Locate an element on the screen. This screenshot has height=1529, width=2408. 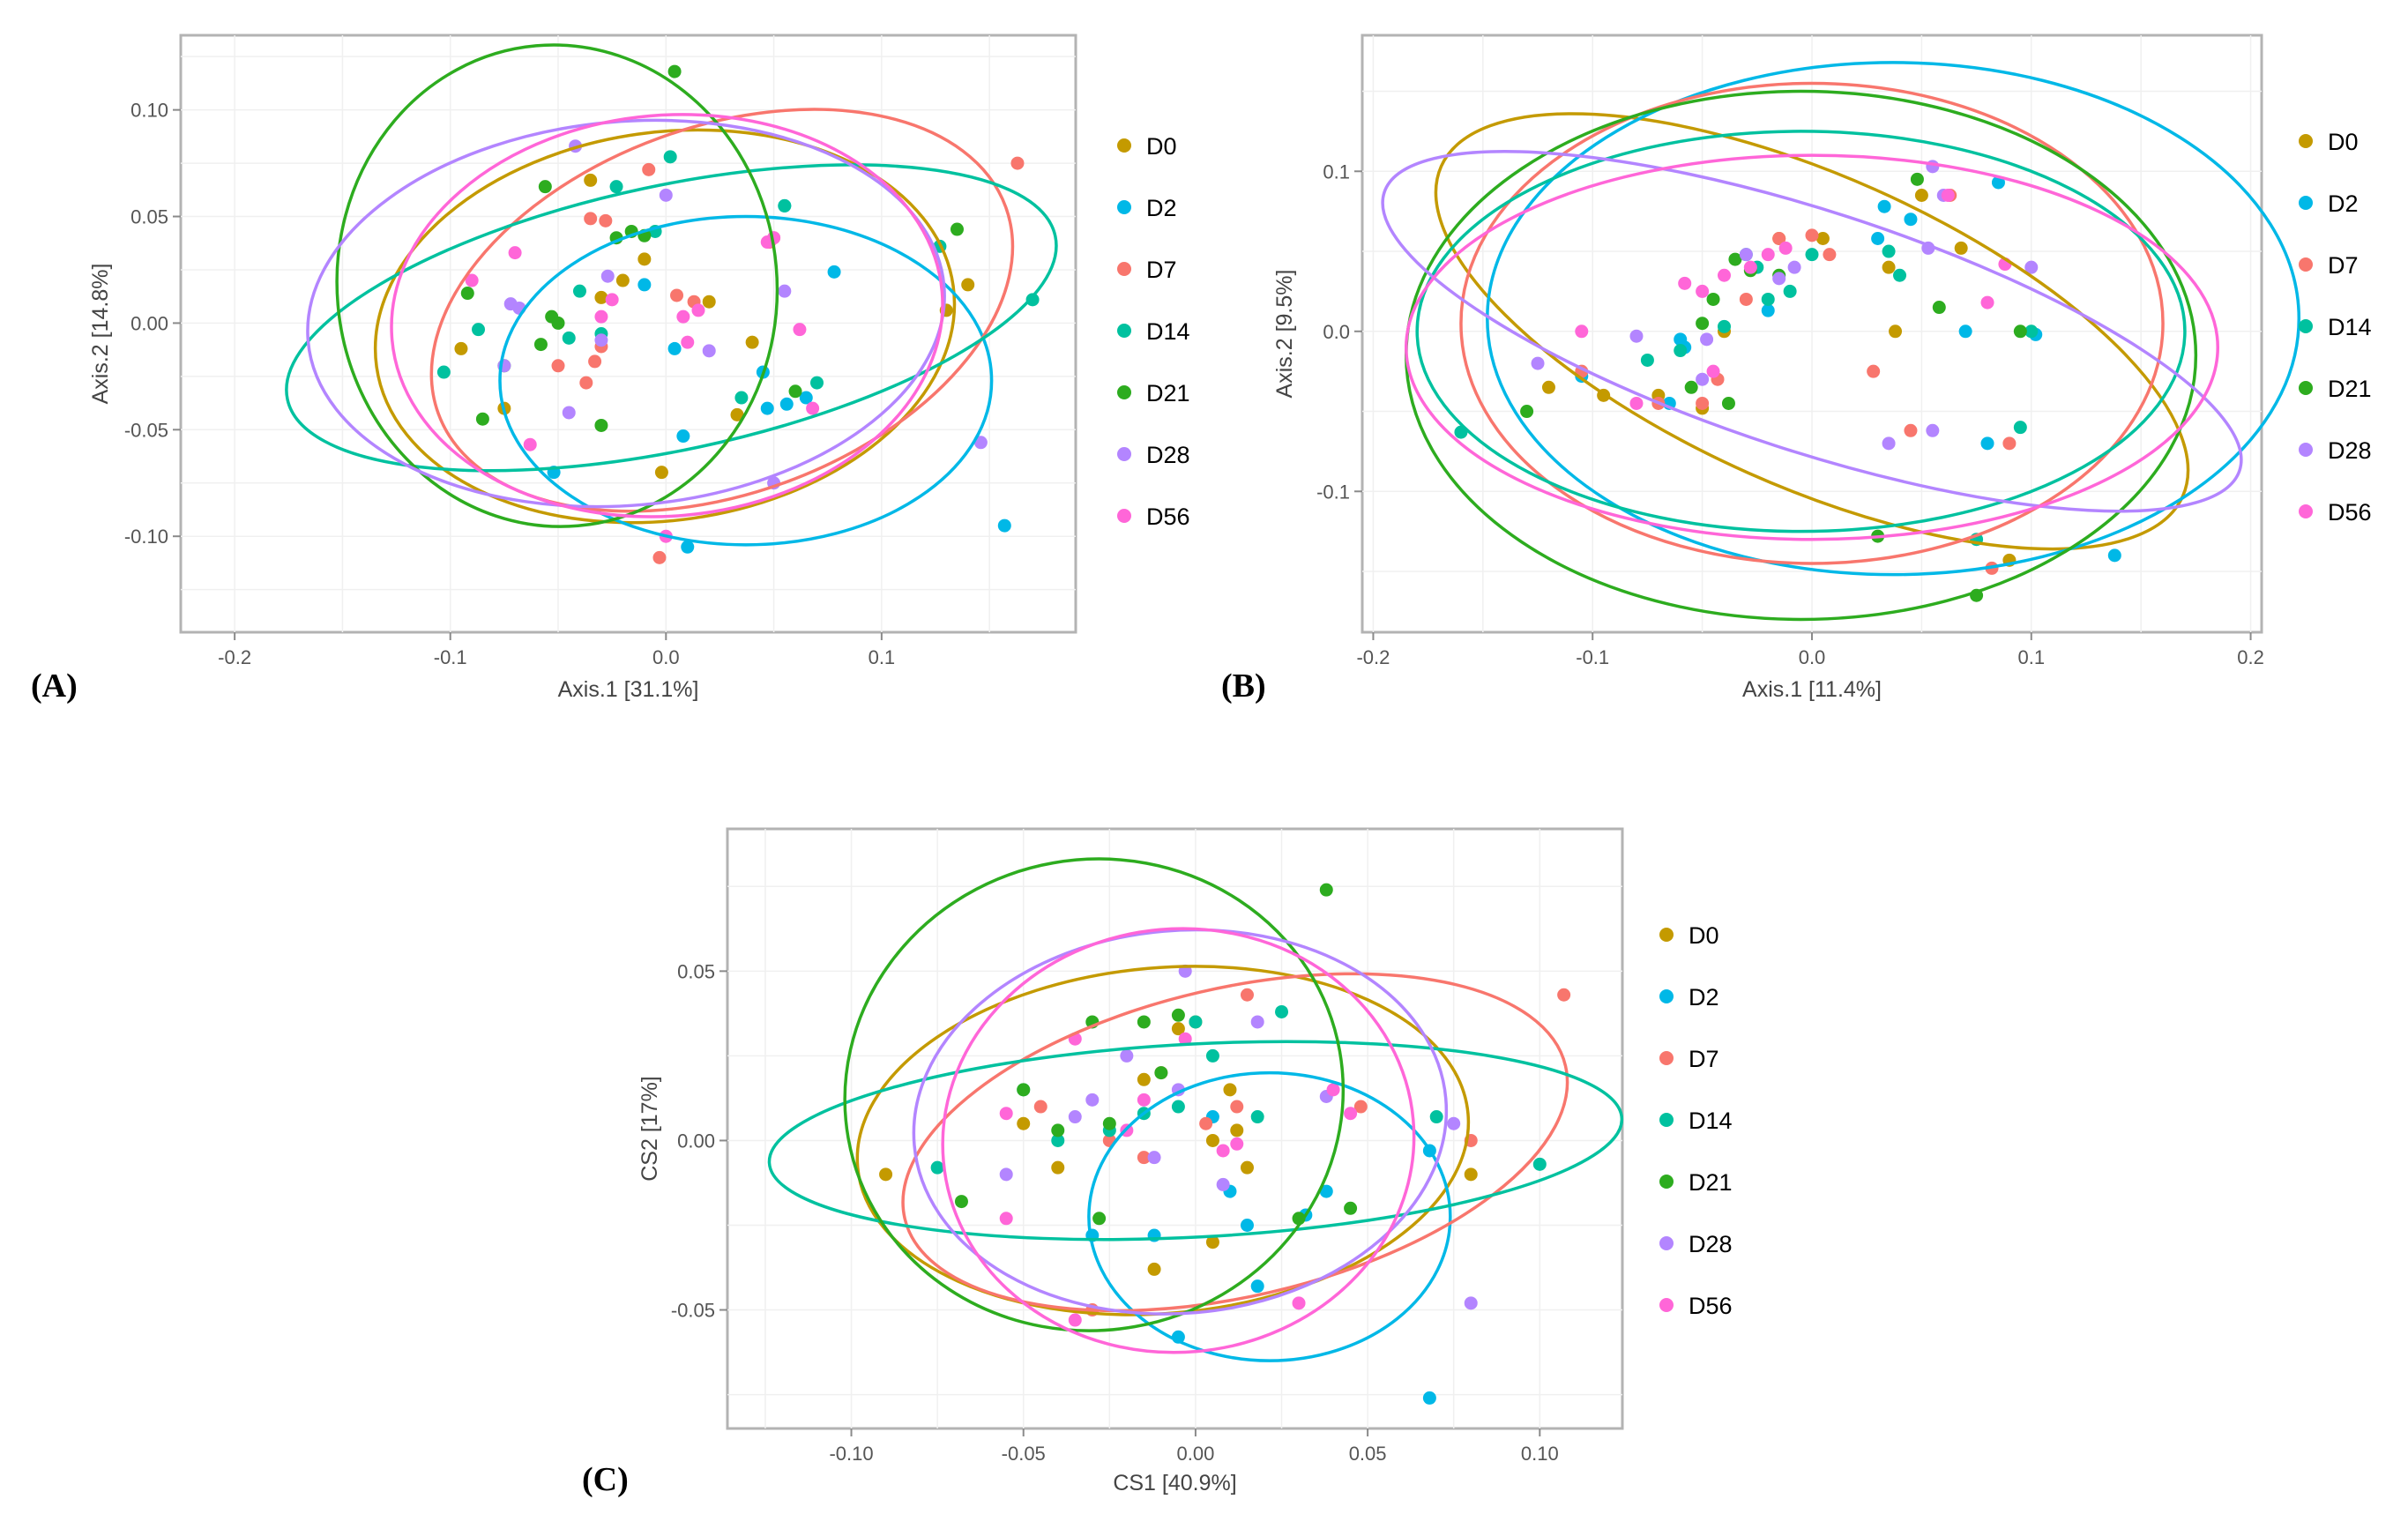
legend-label-d2: D2 is located at coordinates (1161, 208).